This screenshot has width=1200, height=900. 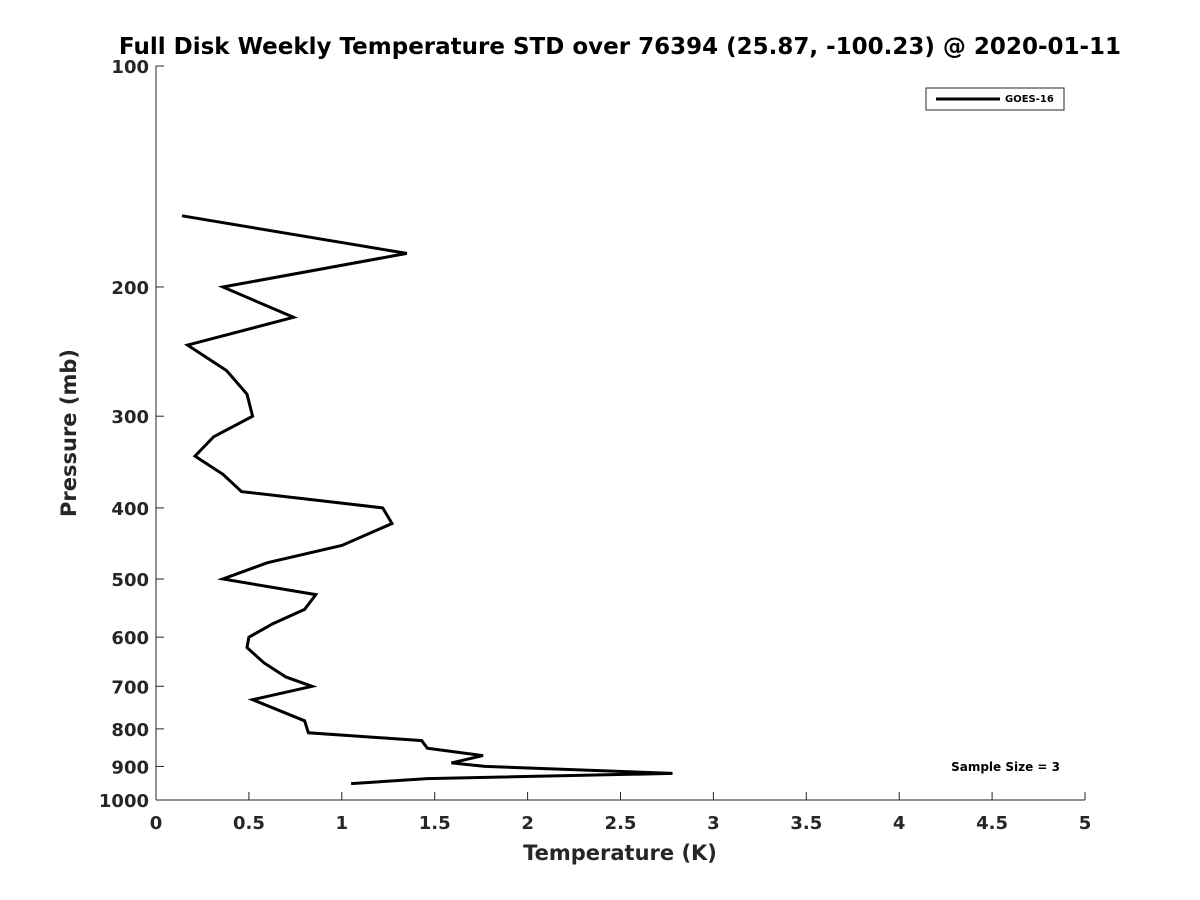 I want to click on x-tick-label: 5, so click(x=1085, y=823).